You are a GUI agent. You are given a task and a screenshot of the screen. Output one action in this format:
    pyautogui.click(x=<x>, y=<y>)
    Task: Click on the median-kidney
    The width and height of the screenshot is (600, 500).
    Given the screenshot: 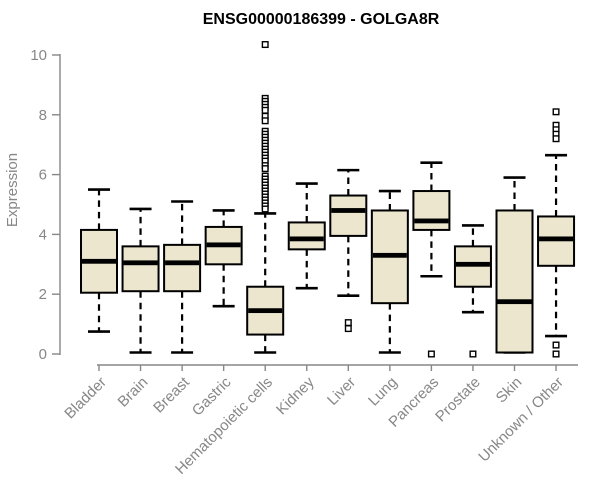 What is the action you would take?
    pyautogui.click(x=306, y=239)
    